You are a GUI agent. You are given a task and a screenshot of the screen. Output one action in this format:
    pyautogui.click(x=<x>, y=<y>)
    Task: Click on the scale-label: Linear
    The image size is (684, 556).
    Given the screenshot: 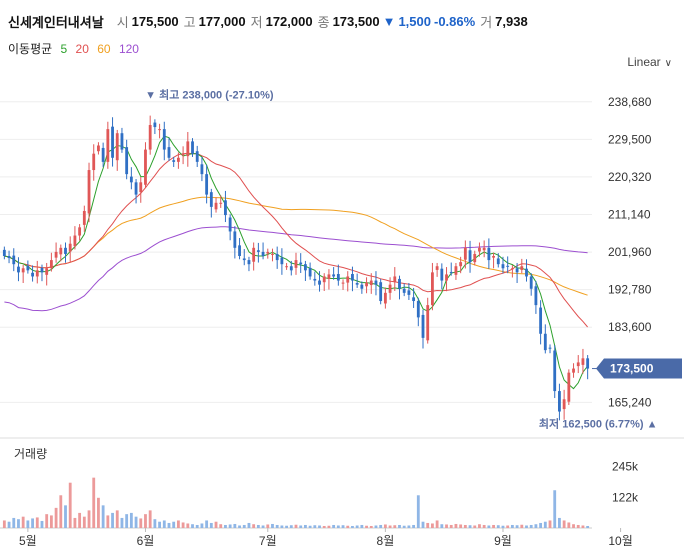 What is the action you would take?
    pyautogui.click(x=644, y=62)
    